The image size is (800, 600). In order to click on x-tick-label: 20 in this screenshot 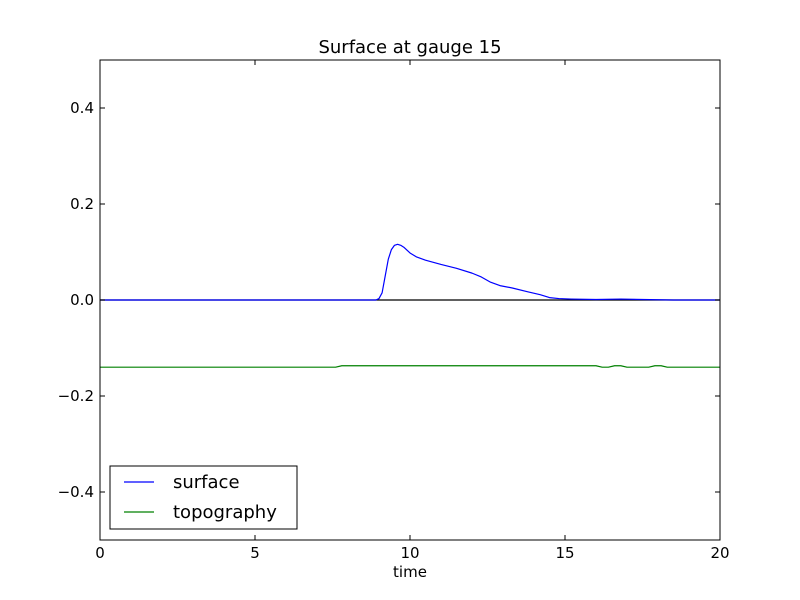, I will do `click(719, 553)`.